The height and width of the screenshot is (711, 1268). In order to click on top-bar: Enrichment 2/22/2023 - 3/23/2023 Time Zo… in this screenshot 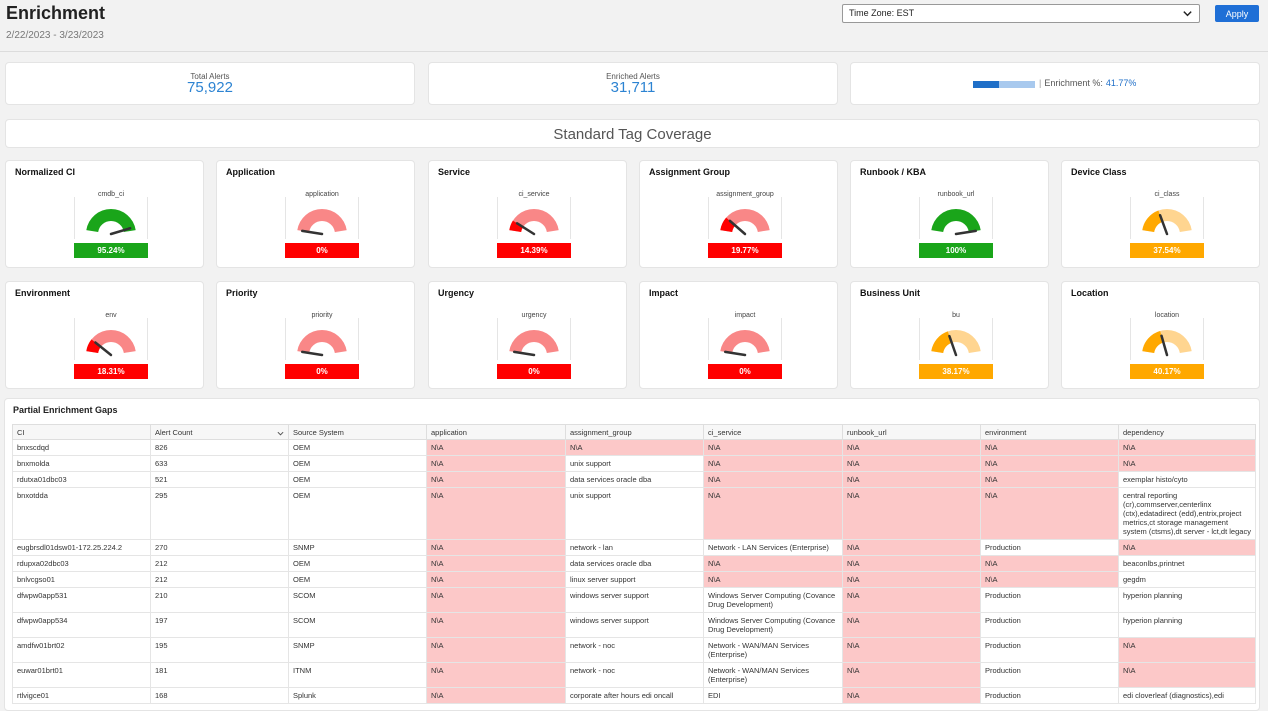, I will do `click(634, 26)`.